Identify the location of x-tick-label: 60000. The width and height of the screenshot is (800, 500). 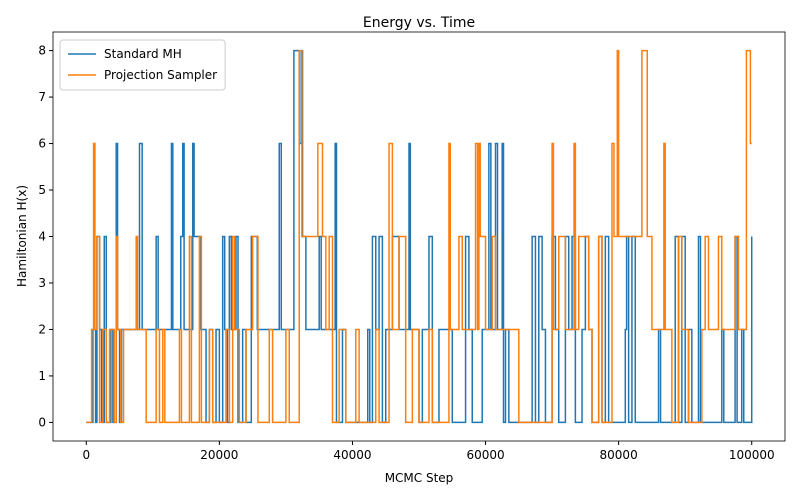
(485, 455).